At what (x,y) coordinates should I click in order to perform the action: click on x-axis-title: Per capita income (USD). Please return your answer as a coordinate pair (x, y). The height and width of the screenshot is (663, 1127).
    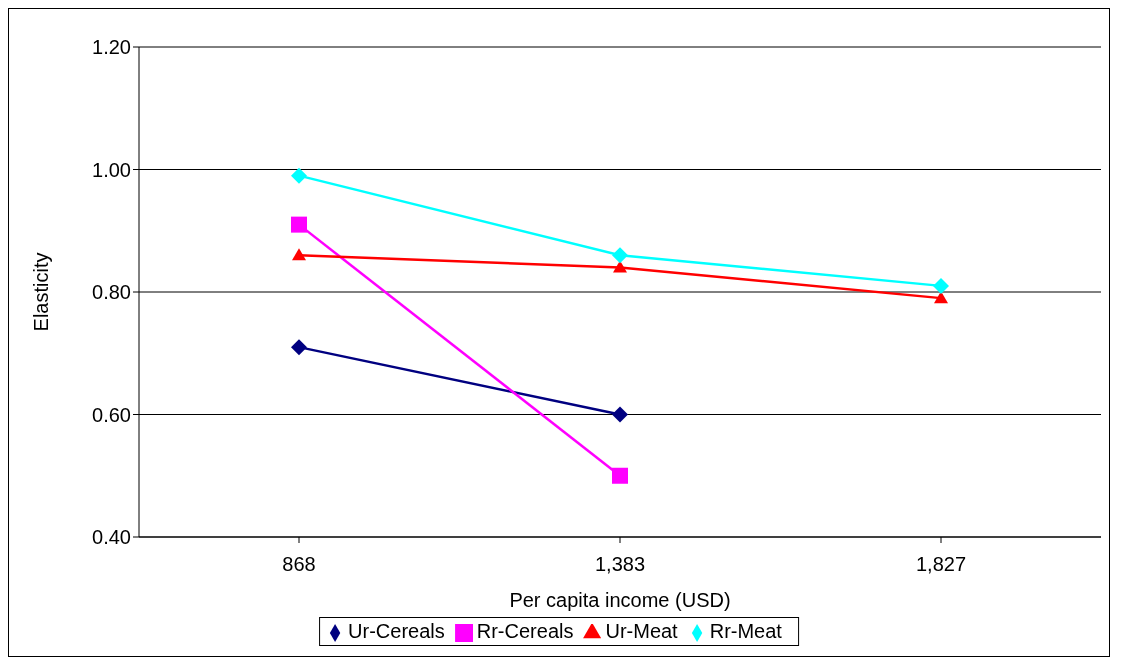
    Looking at the image, I should click on (620, 600).